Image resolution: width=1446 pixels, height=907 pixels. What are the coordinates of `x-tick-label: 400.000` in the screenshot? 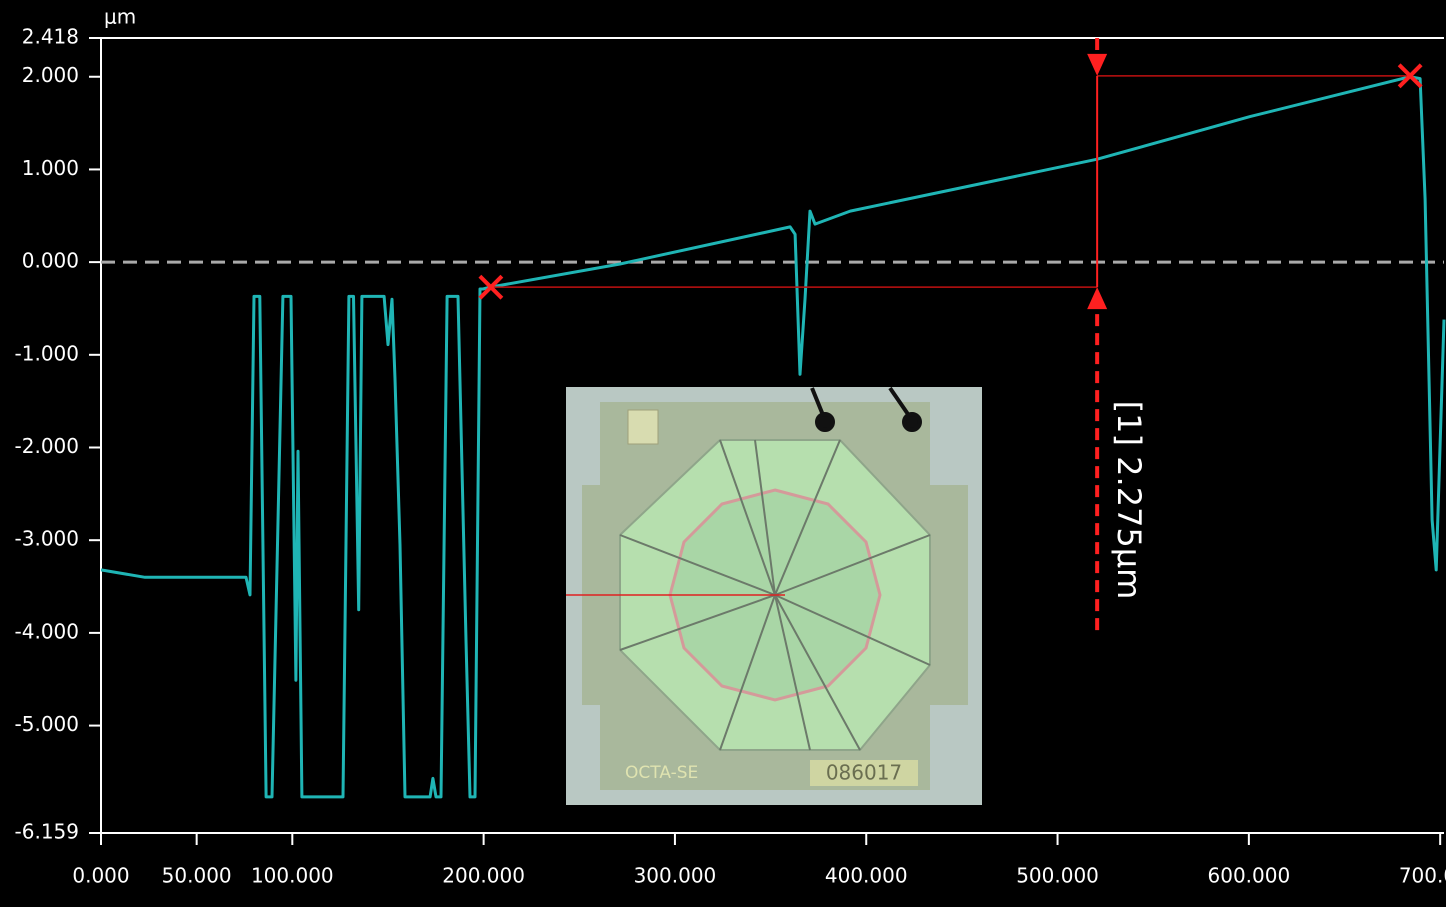 It's located at (866, 876).